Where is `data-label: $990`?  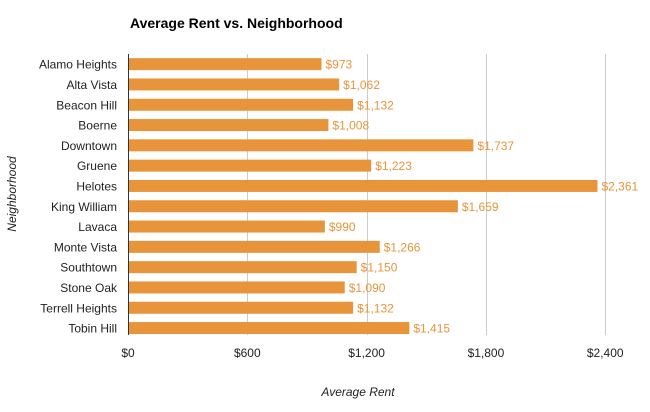
data-label: $990 is located at coordinates (342, 227).